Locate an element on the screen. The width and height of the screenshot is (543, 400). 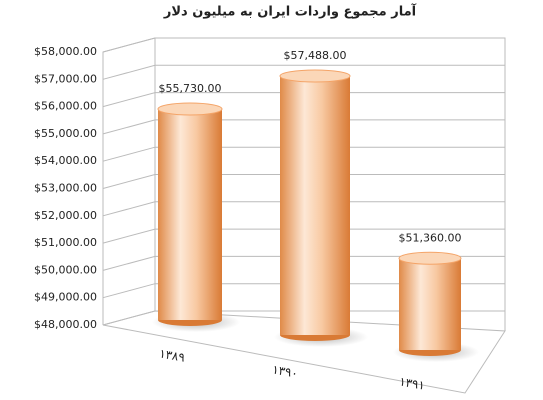
y-tick-label: $56,000.00 is located at coordinates (65, 106).